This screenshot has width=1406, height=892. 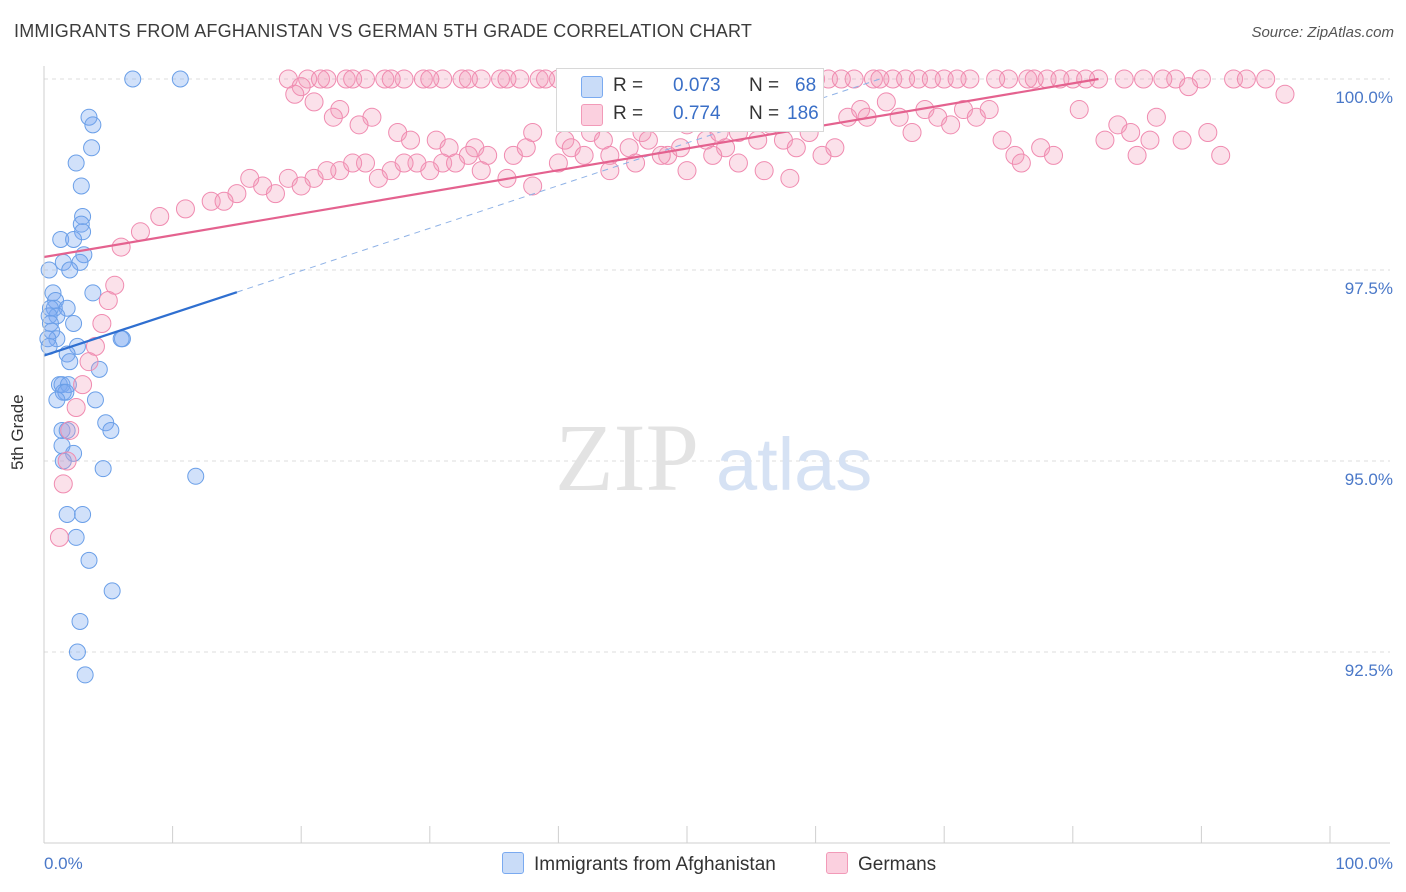 What do you see at coordinates (713, 457) in the screenshot?
I see `watermark: ZIP atlas` at bounding box center [713, 457].